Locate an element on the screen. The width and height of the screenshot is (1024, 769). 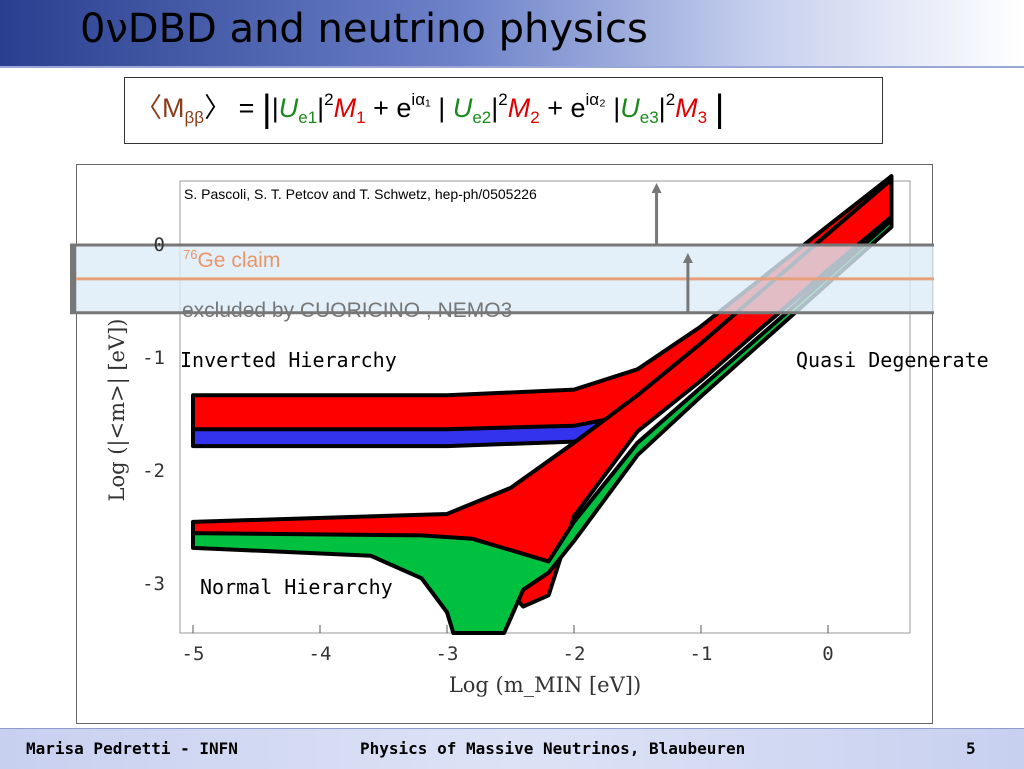
footer-author: Marisa Pedretti - INFN is located at coordinates (132, 748).